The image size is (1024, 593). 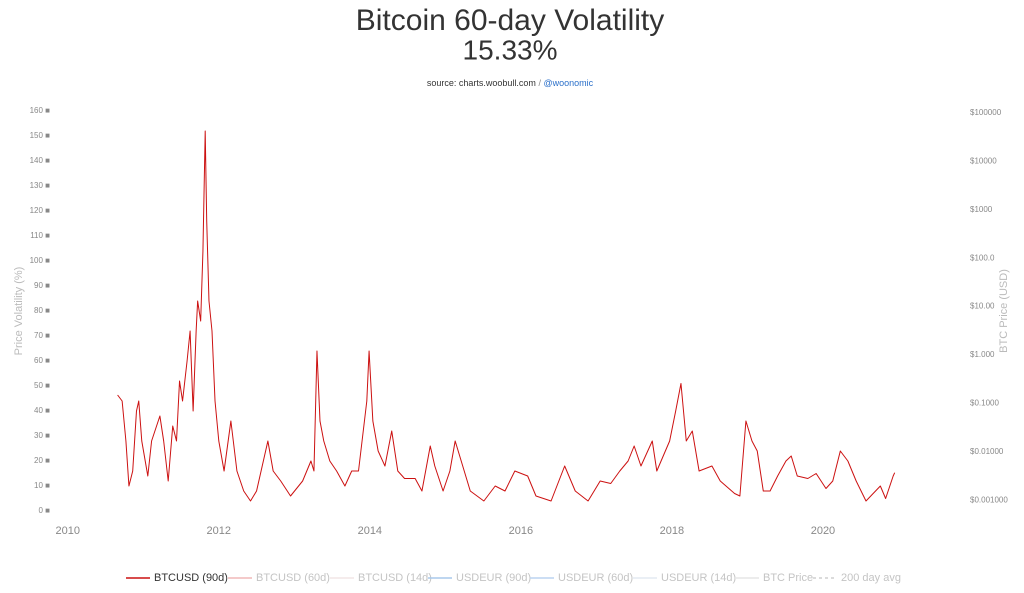 I want to click on y2-tick-label: $10000, so click(x=983, y=161).